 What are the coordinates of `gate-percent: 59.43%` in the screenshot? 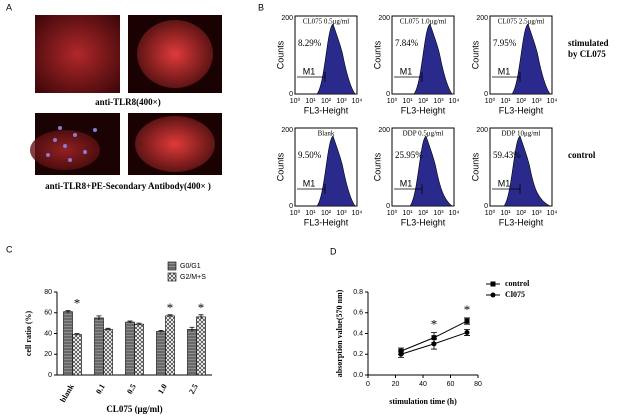 It's located at (507, 155).